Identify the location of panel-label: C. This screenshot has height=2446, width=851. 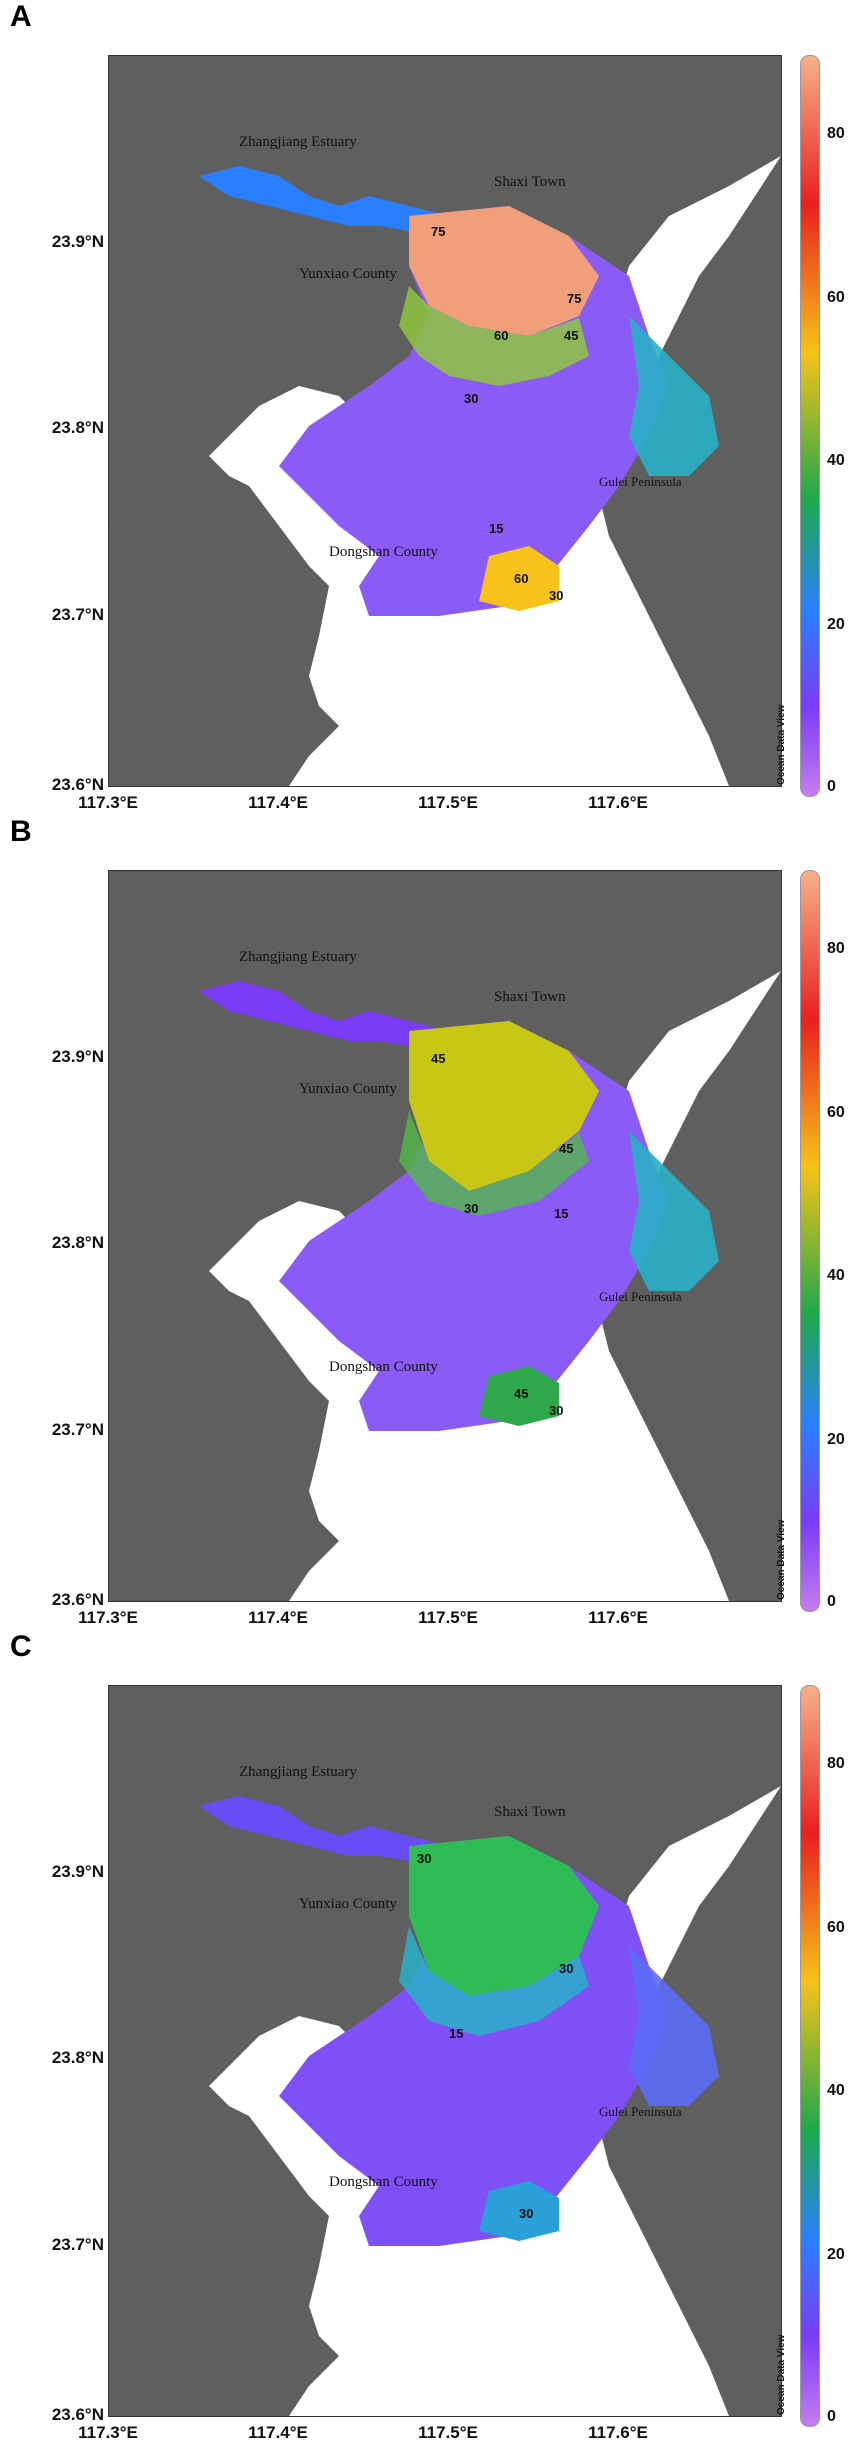
(21, 1646).